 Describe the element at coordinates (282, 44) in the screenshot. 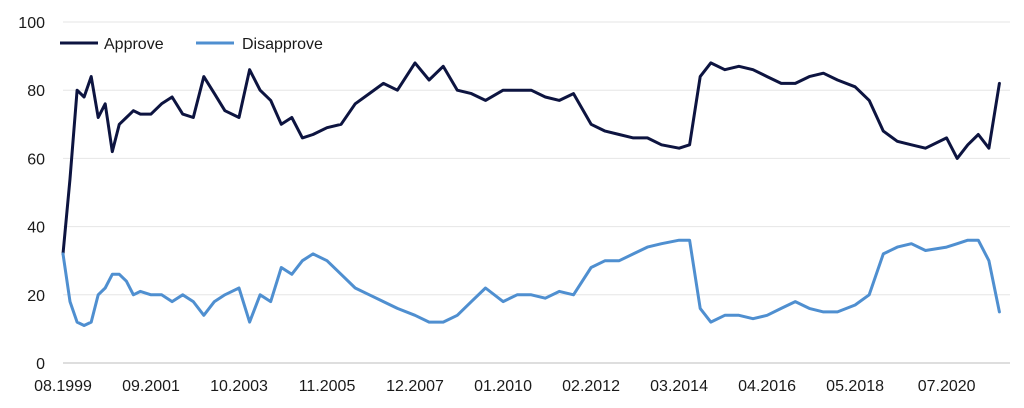

I see `legend-label-disapprove: Disapprove` at that location.